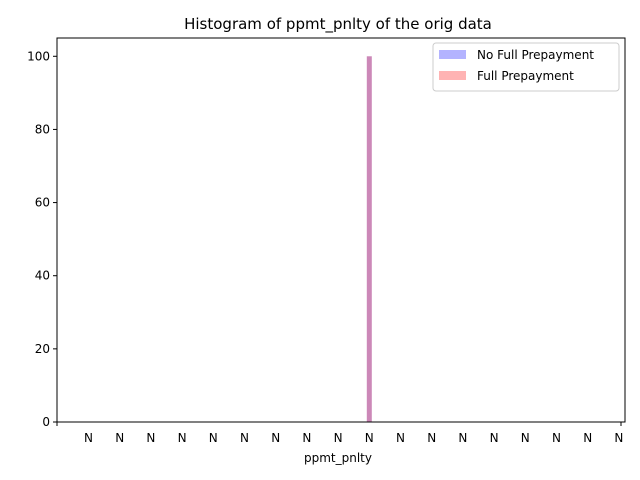 Image resolution: width=640 pixels, height=480 pixels. I want to click on y-tick-label: 0, so click(46, 422).